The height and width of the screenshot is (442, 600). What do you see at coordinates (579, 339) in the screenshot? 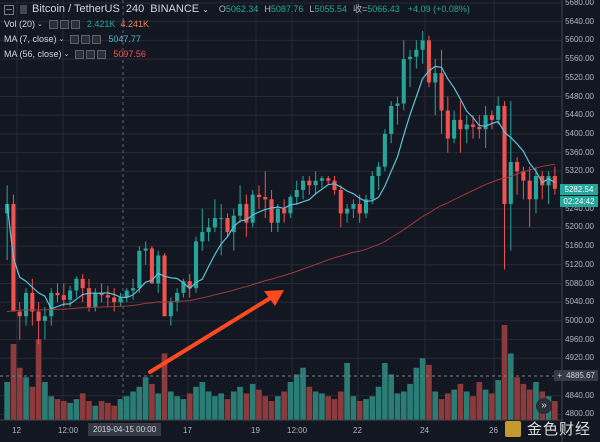
I see `price-axis-label: 4960.00` at bounding box center [579, 339].